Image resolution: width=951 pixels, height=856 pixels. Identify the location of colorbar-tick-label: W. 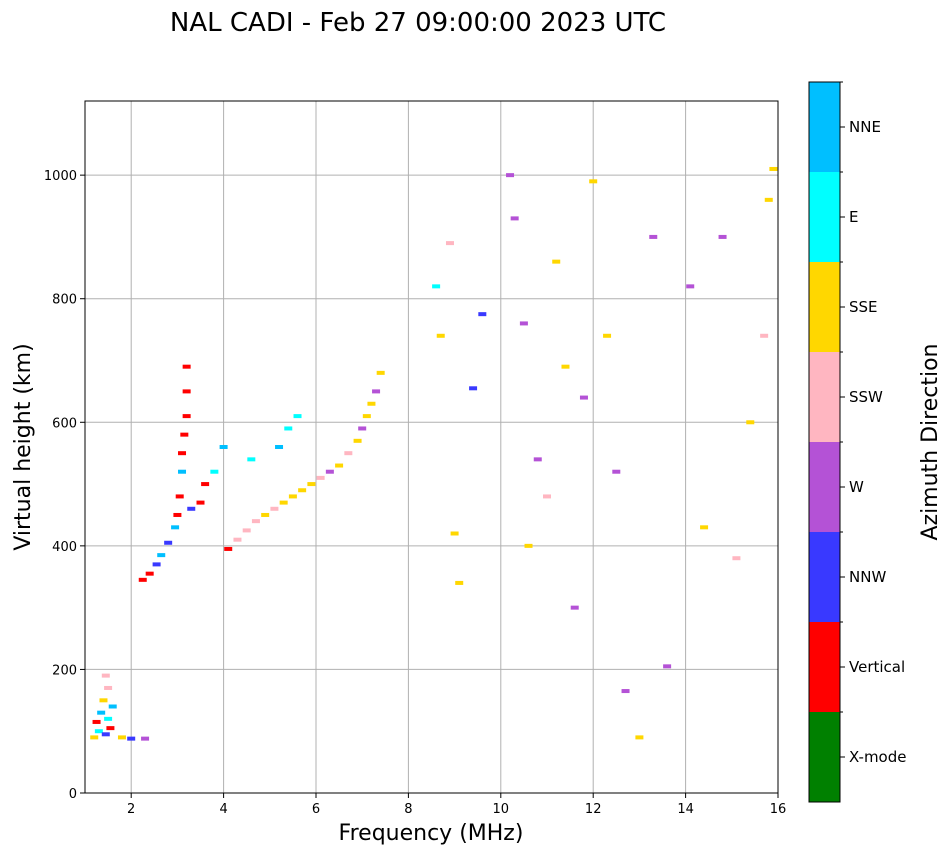
(856, 487).